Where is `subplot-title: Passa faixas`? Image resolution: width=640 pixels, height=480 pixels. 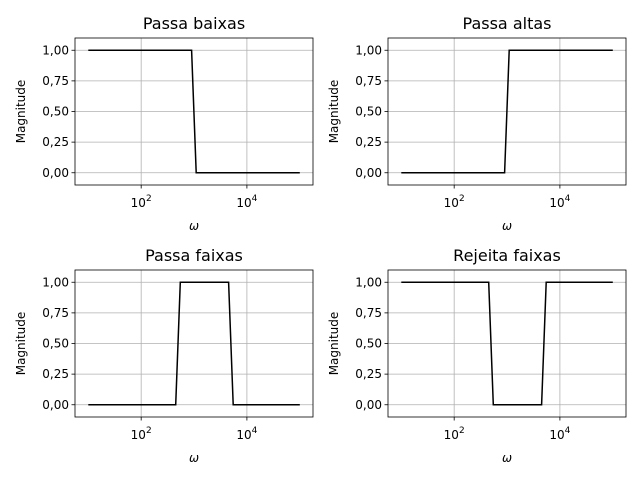 subplot-title: Passa faixas is located at coordinates (194, 255).